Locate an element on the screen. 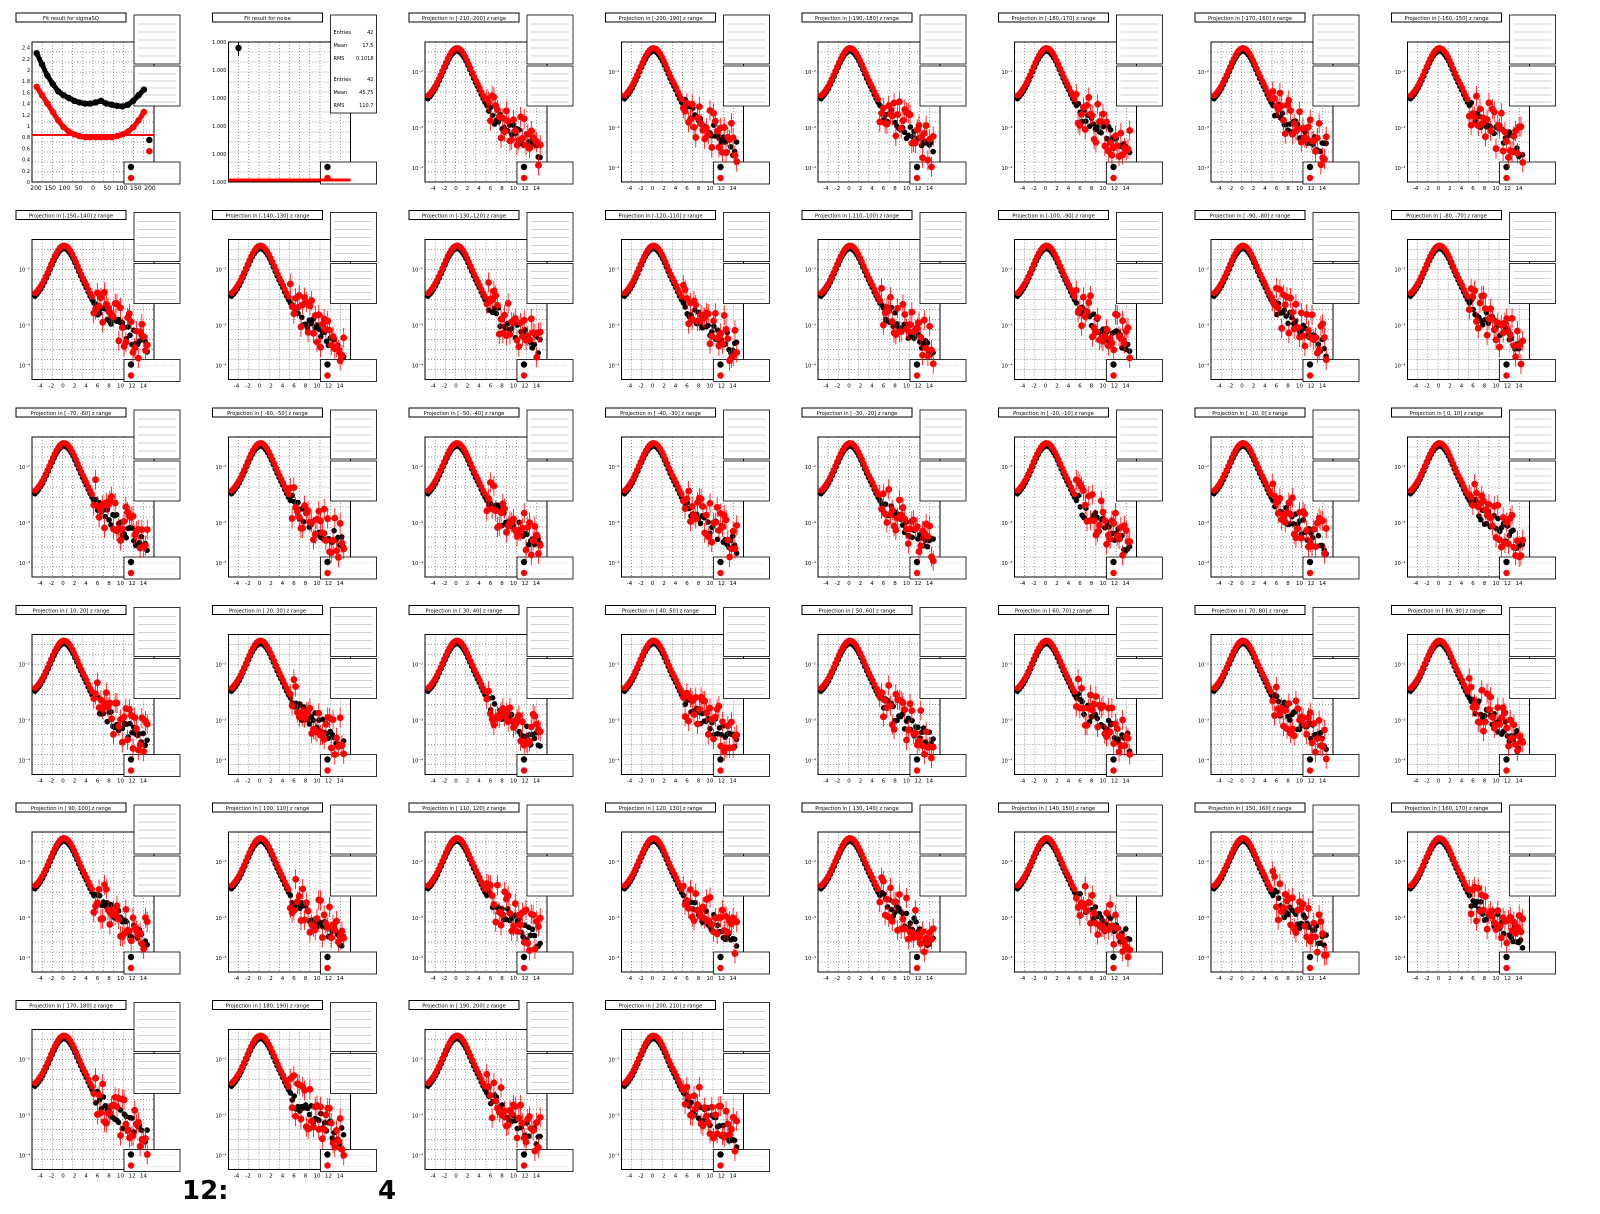 Image resolution: width=1600 pixels, height=1214 pixels. panel-title: Projection in [ -90, -80] z range is located at coordinates (1250, 217).